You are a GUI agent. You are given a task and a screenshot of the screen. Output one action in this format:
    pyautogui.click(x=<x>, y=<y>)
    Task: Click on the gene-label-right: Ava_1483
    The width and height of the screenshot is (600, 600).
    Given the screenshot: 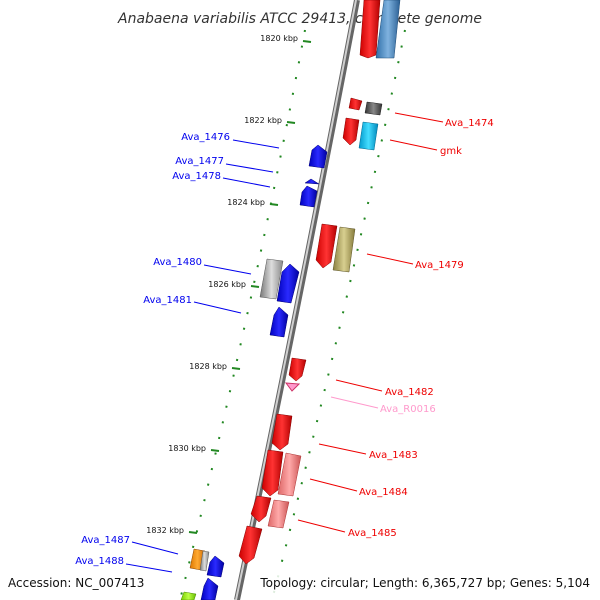 What is the action you would take?
    pyautogui.click(x=393, y=455)
    